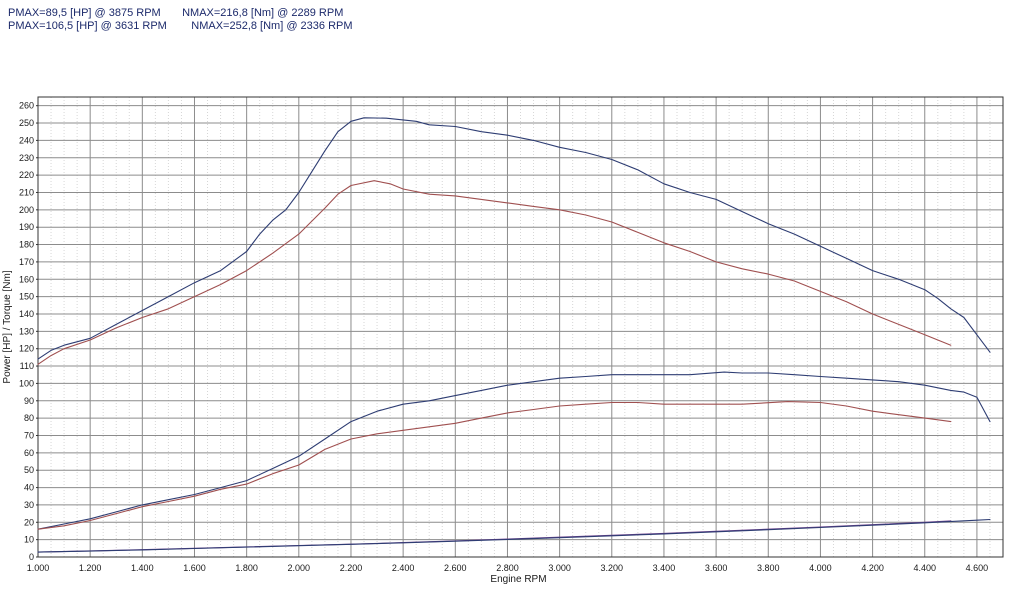 The width and height of the screenshot is (1024, 596). I want to click on y-tick-label: 130, so click(26, 331).